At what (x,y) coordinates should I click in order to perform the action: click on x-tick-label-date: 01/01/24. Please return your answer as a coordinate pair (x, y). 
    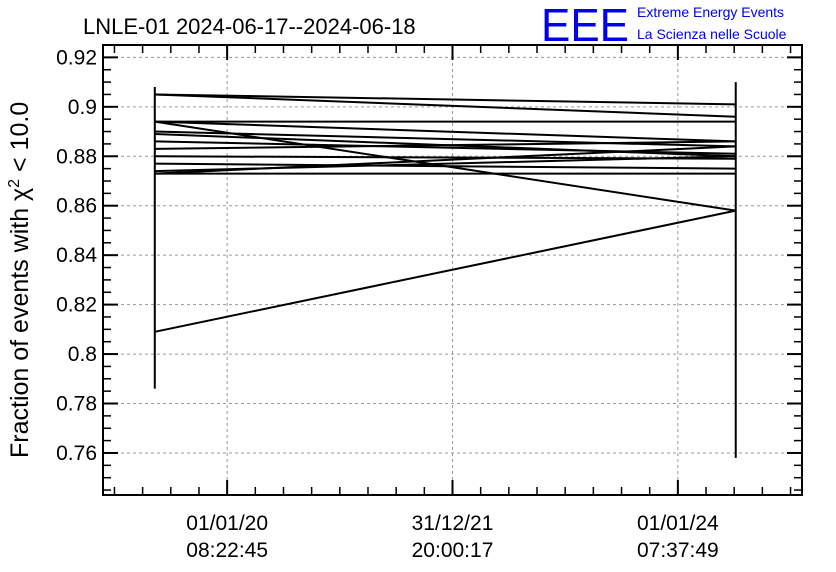
    Looking at the image, I should click on (678, 523).